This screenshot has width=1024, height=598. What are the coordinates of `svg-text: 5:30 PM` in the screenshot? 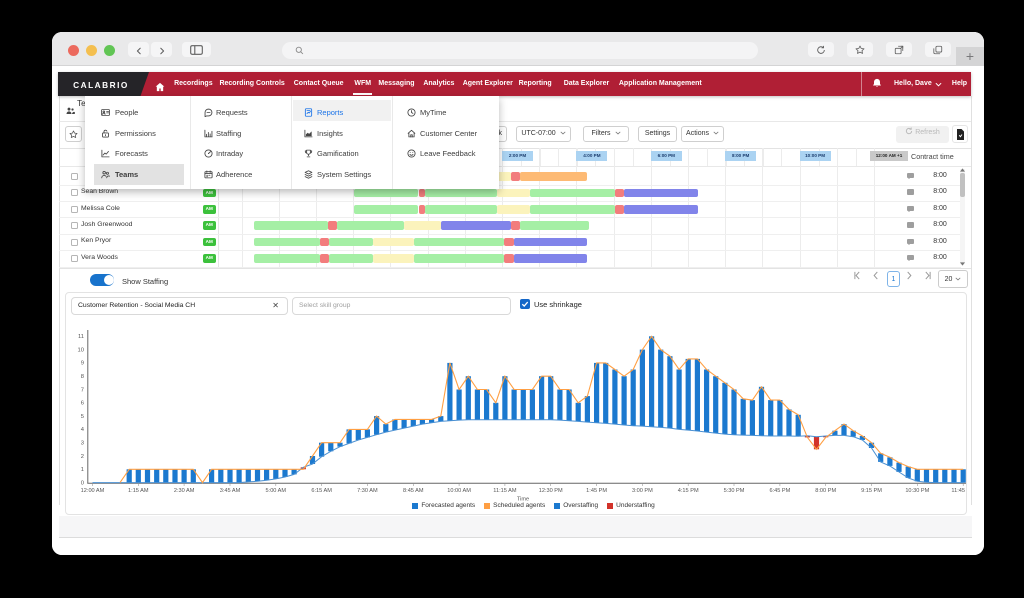 It's located at (734, 491).